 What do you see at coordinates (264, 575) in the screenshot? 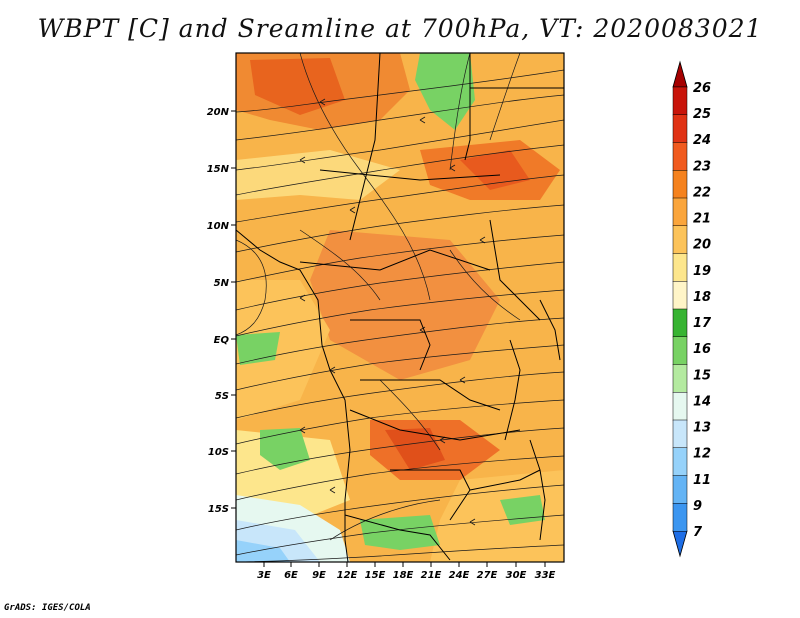
I see `lon-label: 3E` at bounding box center [264, 575].